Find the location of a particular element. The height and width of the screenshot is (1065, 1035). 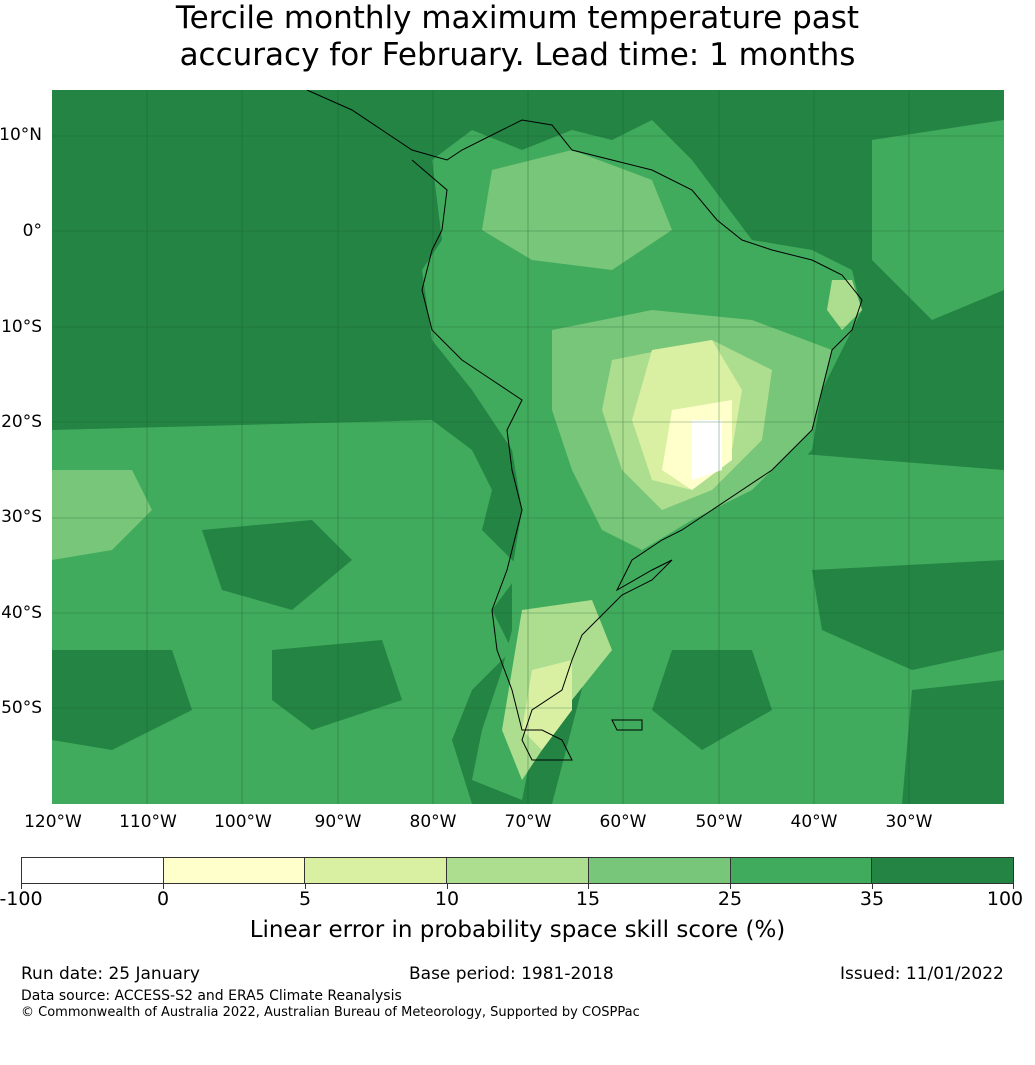

run-date: Run date: 25 January is located at coordinates (110, 974).